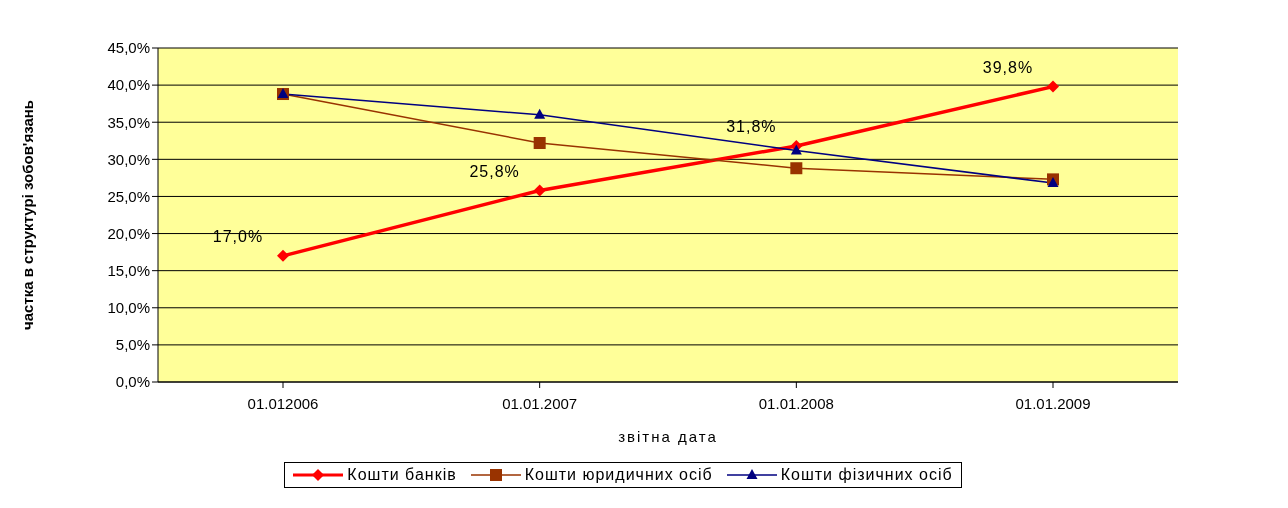 This screenshot has height=508, width=1288. I want to click on y-tick-label: 10,0%, so click(128, 308).